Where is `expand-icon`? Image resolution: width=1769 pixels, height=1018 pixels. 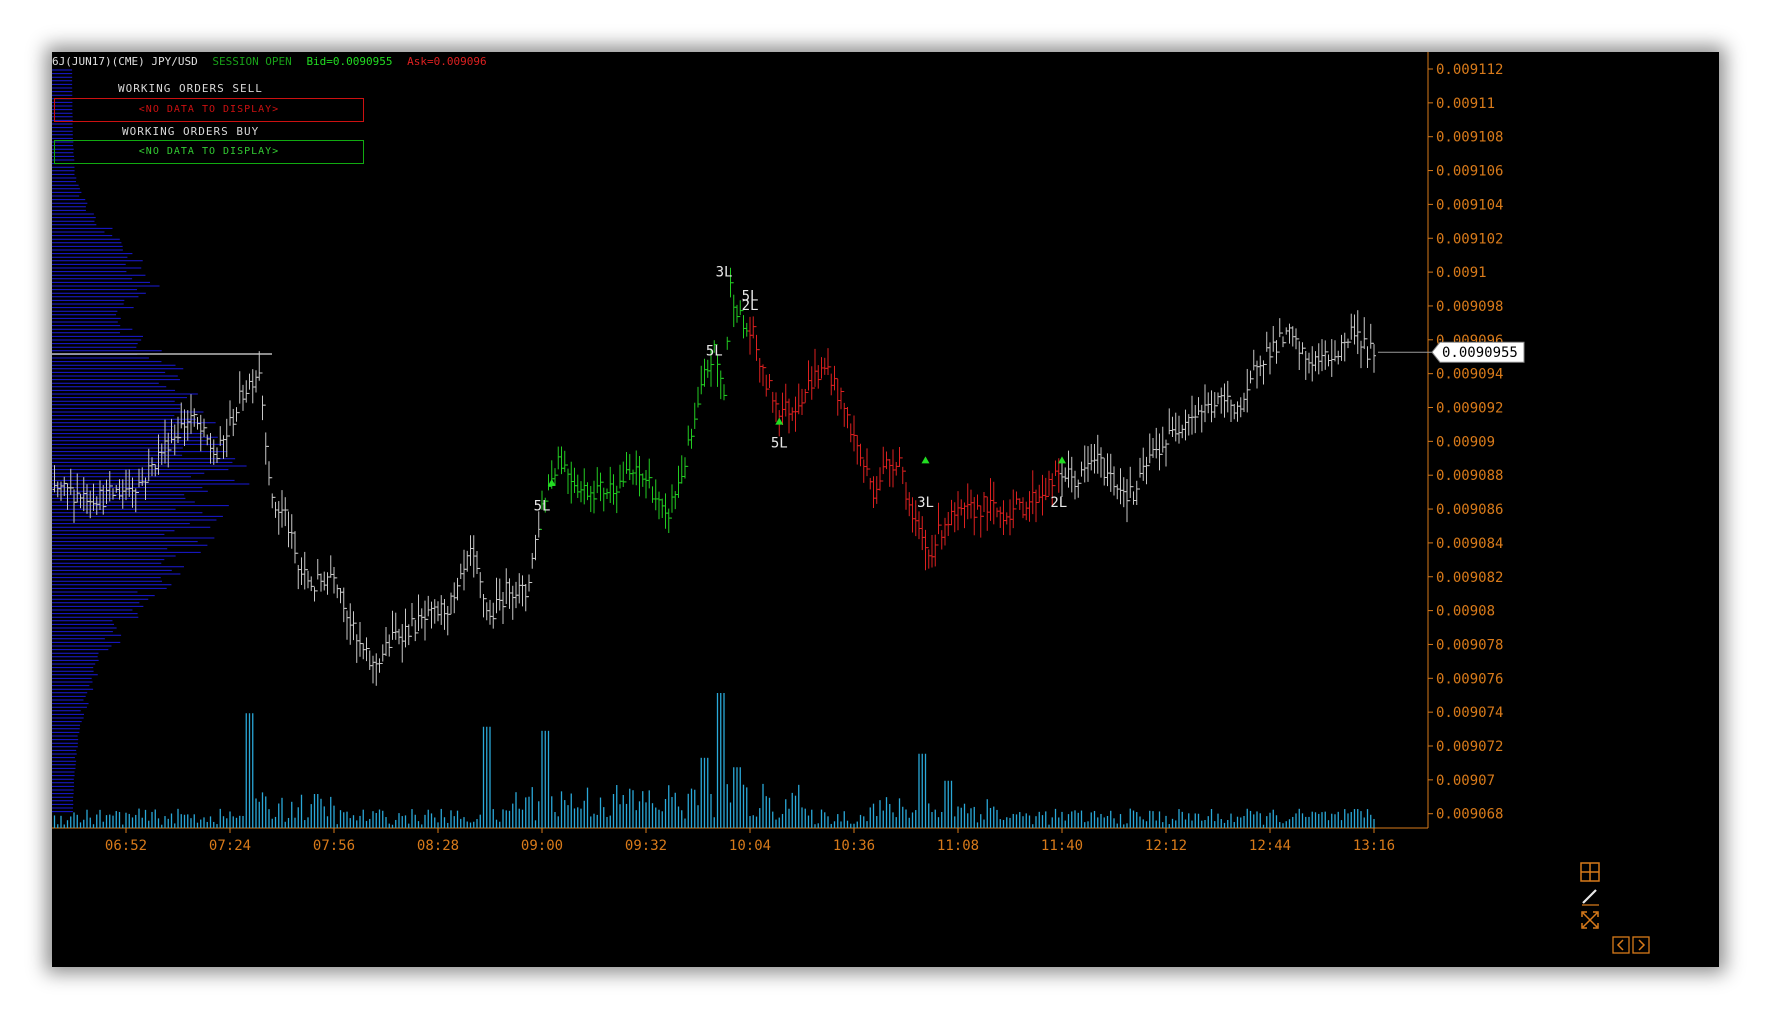
expand-icon is located at coordinates (1590, 920).